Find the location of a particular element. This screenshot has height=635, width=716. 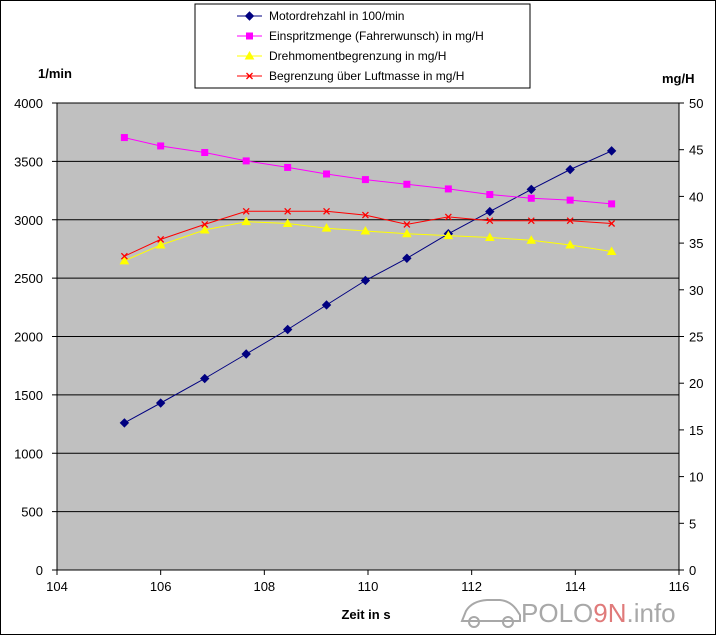

x-tick-label: 116 is located at coordinates (679, 586).